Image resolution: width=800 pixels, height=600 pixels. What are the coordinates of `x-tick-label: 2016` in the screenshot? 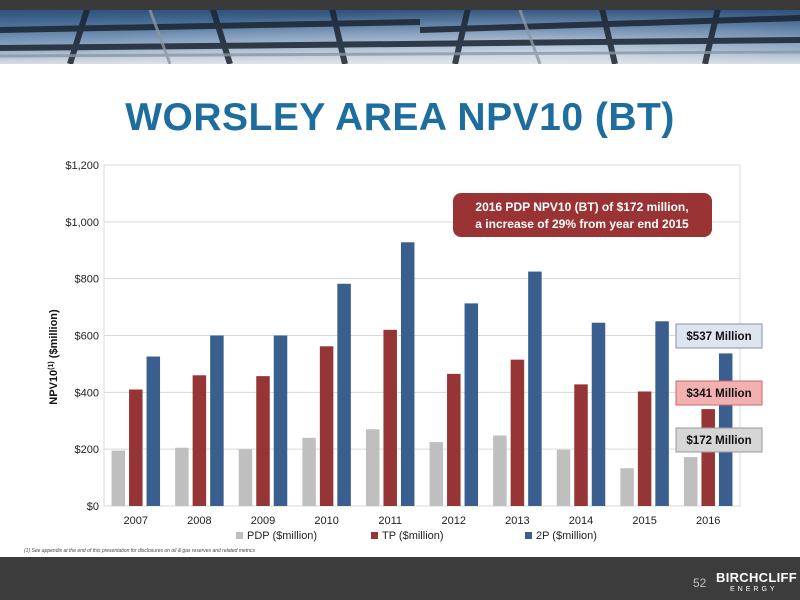 It's located at (708, 521).